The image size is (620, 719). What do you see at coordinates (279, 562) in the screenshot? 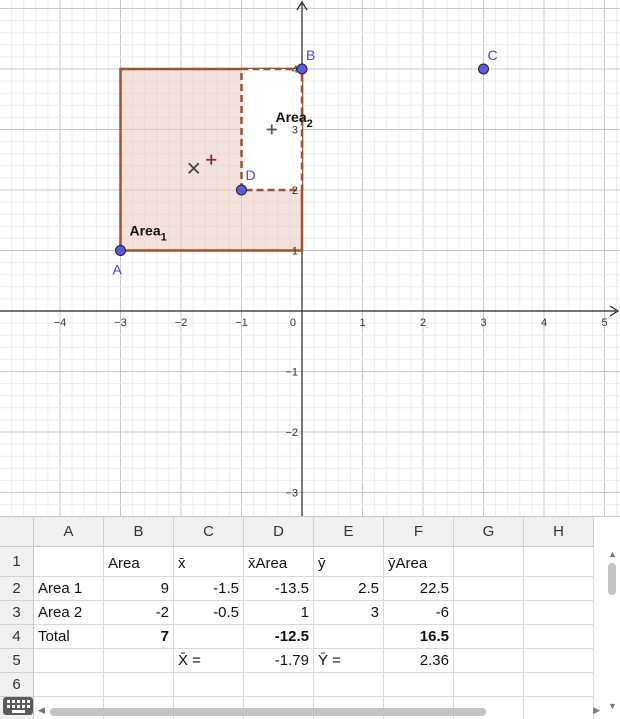
I see `cell-d1: x̄Area` at bounding box center [279, 562].